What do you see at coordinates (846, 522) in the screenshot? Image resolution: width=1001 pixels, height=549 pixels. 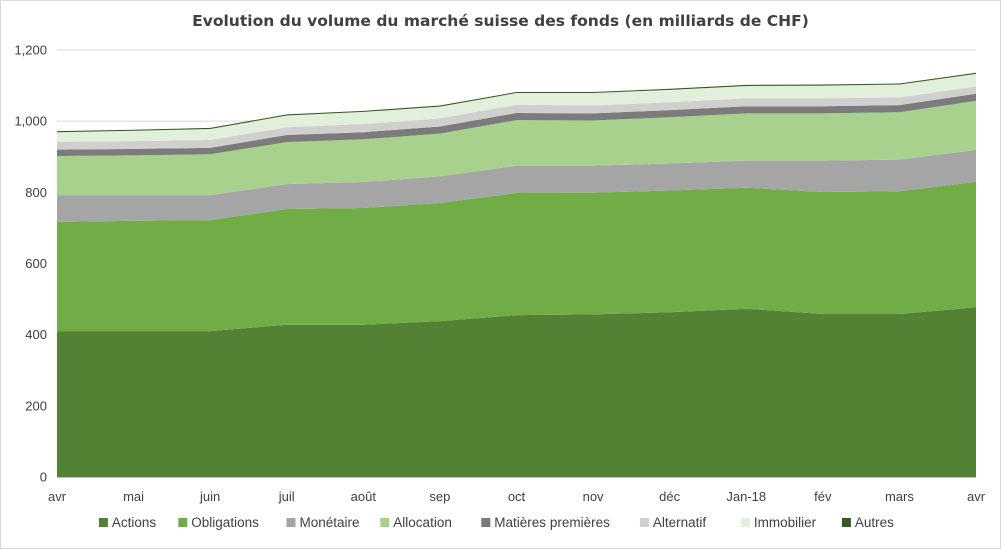 I see `legend-swatch-autres` at bounding box center [846, 522].